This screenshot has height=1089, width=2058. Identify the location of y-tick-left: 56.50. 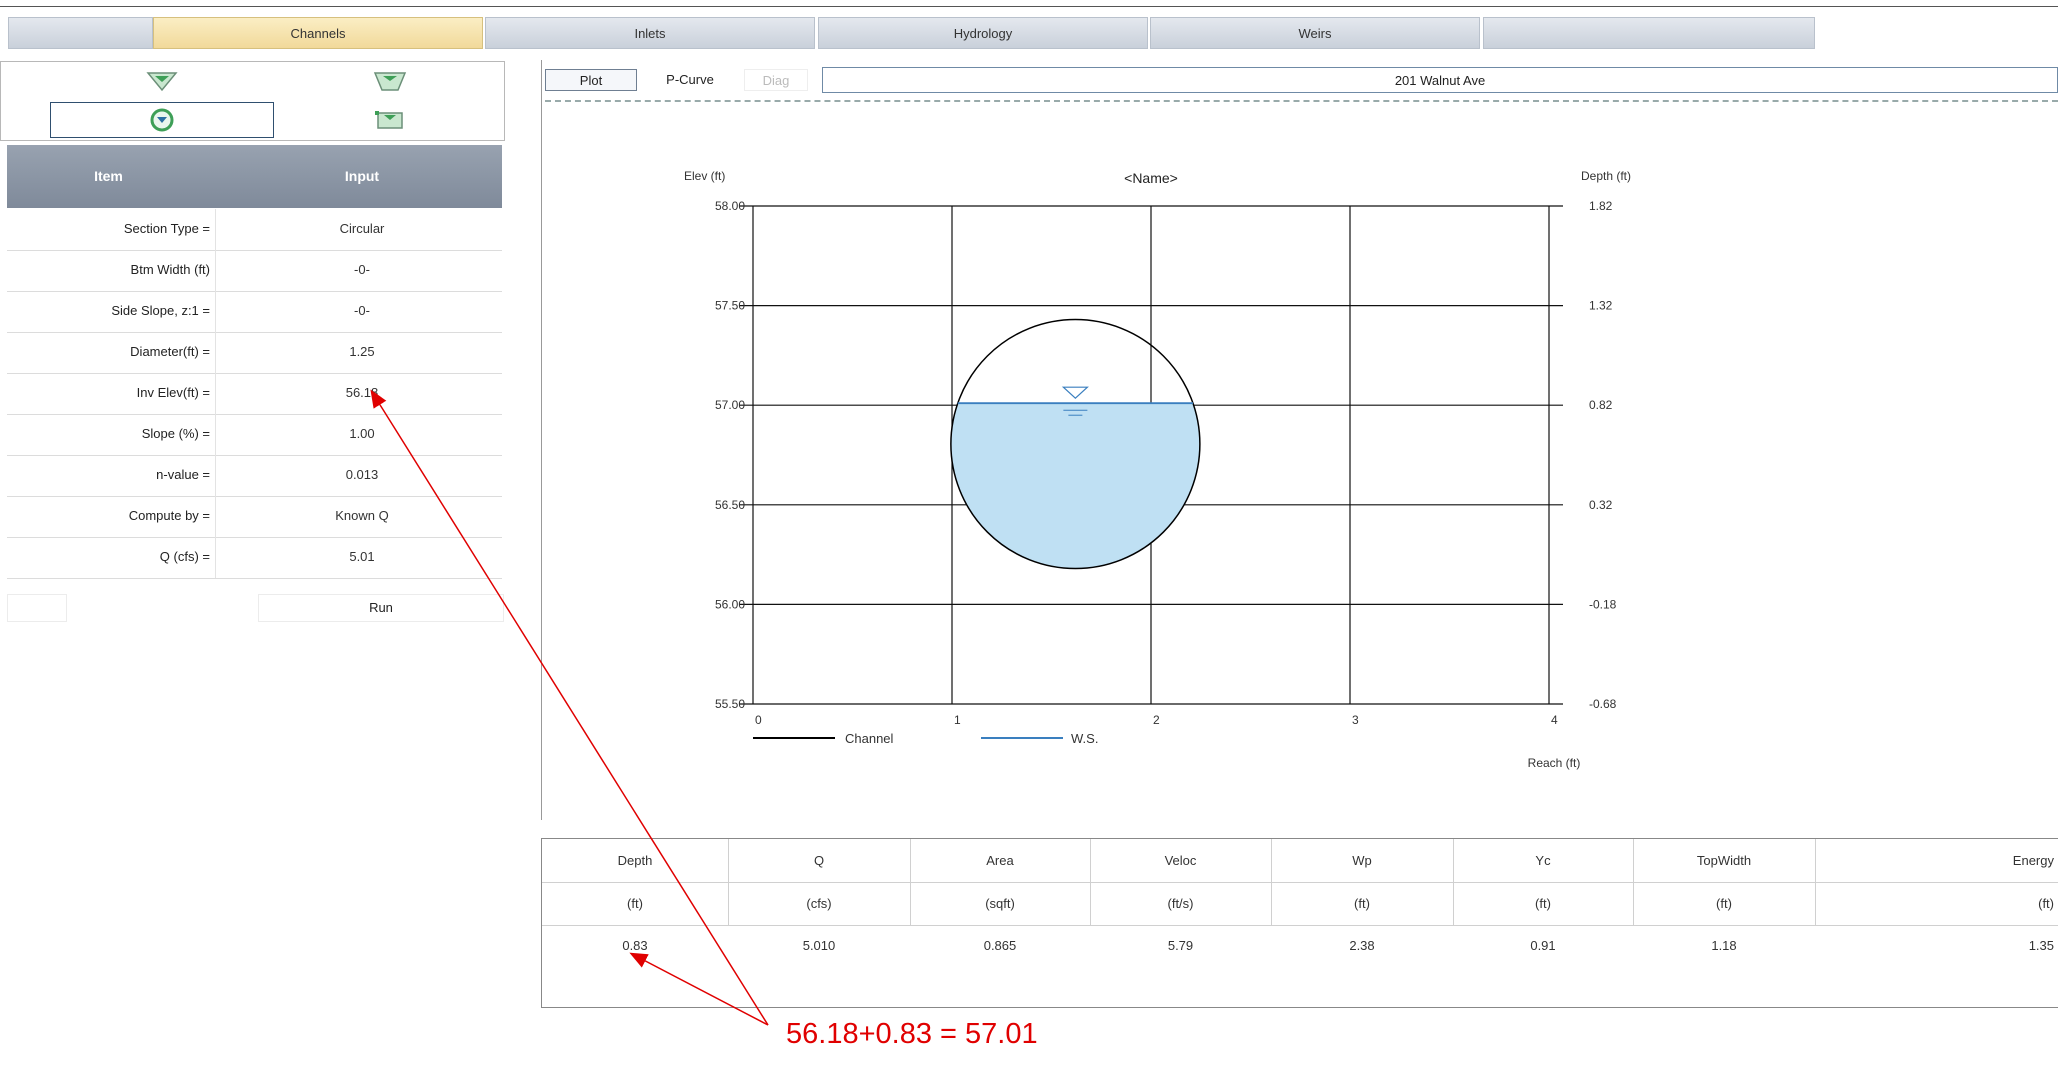
(730, 505).